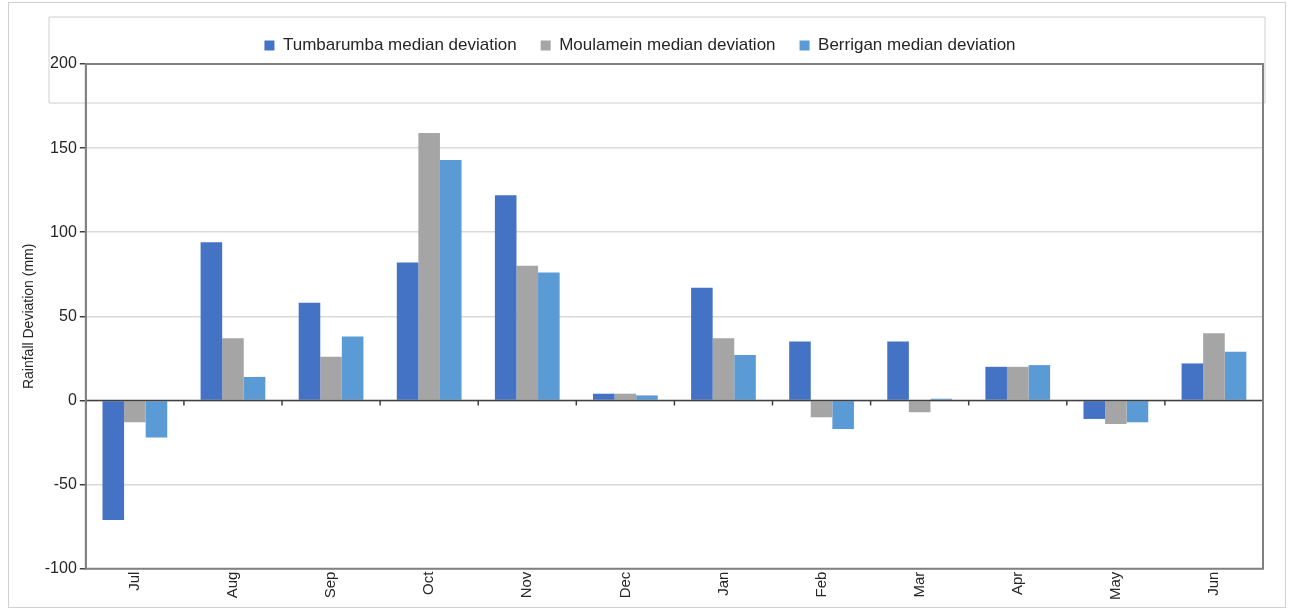 This screenshot has height=608, width=1290. Describe the element at coordinates (820, 584) in the screenshot. I see `x-tick-label: Feb` at that location.